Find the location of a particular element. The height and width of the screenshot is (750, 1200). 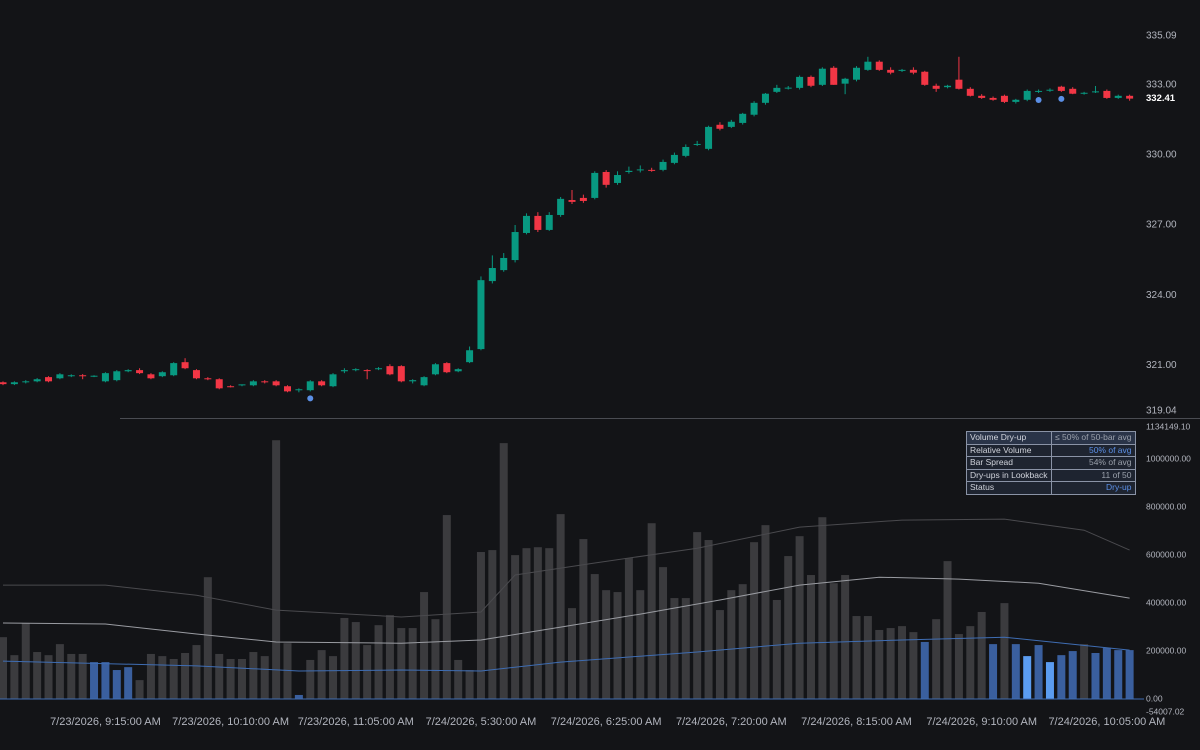

info-value: 50% of avg is located at coordinates (1093, 450).